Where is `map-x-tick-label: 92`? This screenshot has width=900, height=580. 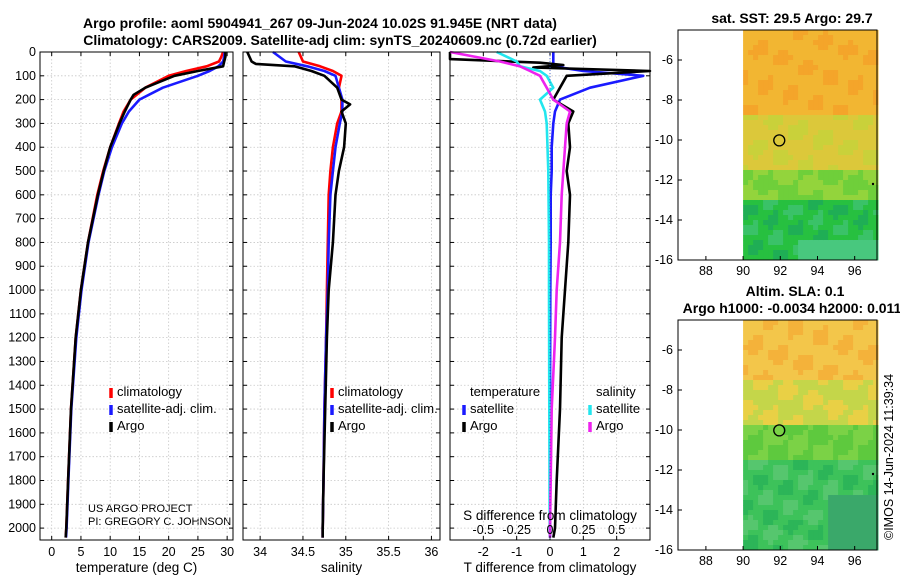
map-x-tick-label: 92 is located at coordinates (780, 561).